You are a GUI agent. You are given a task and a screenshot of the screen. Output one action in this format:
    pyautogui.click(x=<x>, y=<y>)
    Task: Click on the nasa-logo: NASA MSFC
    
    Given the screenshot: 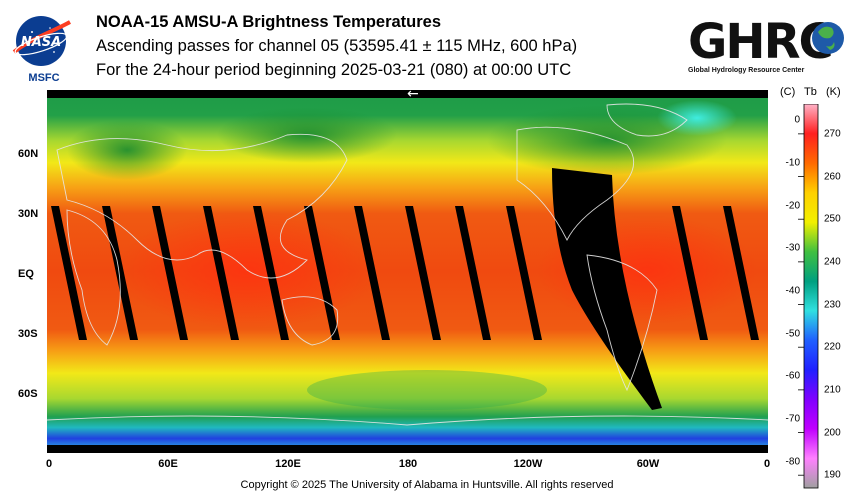 What is the action you would take?
    pyautogui.click(x=41, y=50)
    